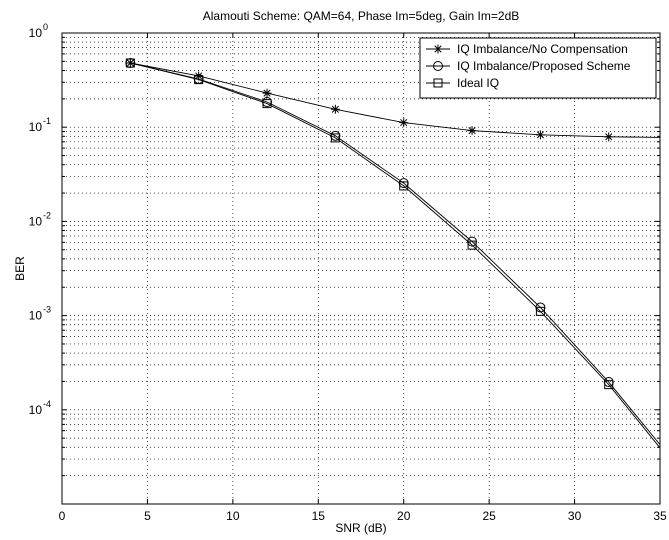 Image resolution: width=669 pixels, height=540 pixels. I want to click on x-tick-label: 15, so click(319, 516).